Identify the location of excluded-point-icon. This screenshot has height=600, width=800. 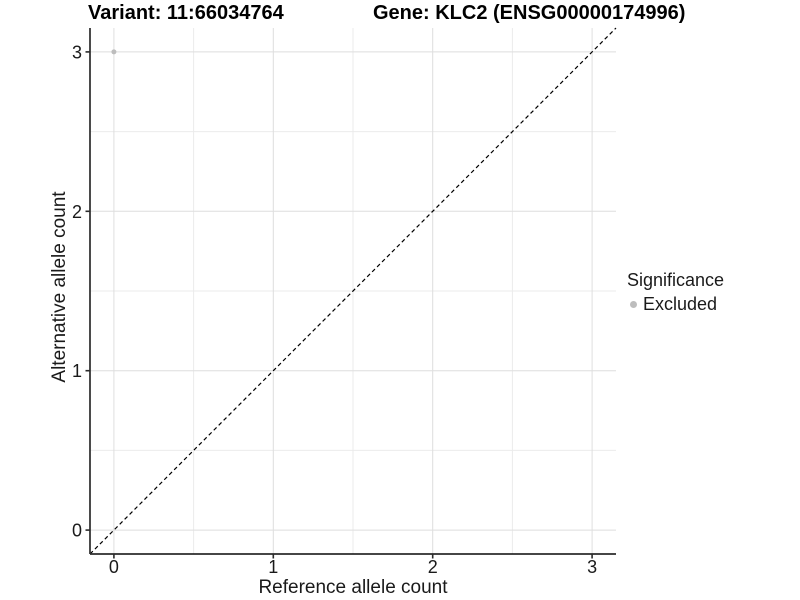
(633, 304).